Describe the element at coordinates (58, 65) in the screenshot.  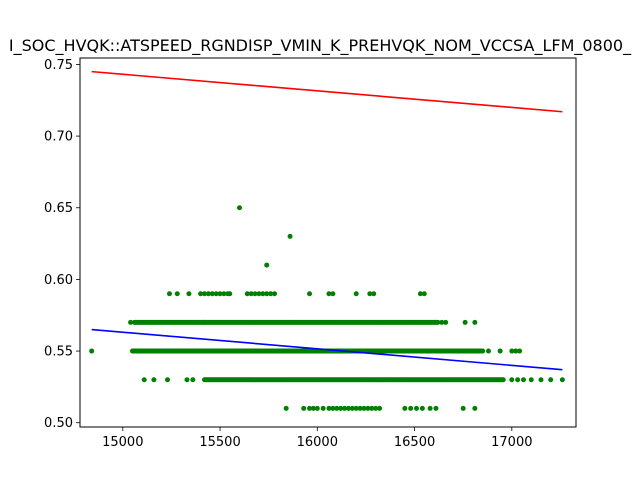
I see `y-tick-label: 0.75` at that location.